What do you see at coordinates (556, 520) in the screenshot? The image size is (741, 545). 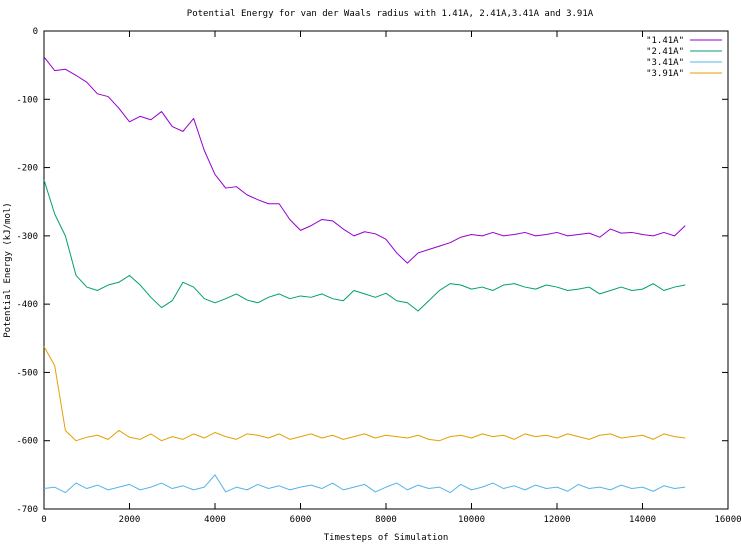 I see `x-tick-label: 12000` at bounding box center [556, 520].